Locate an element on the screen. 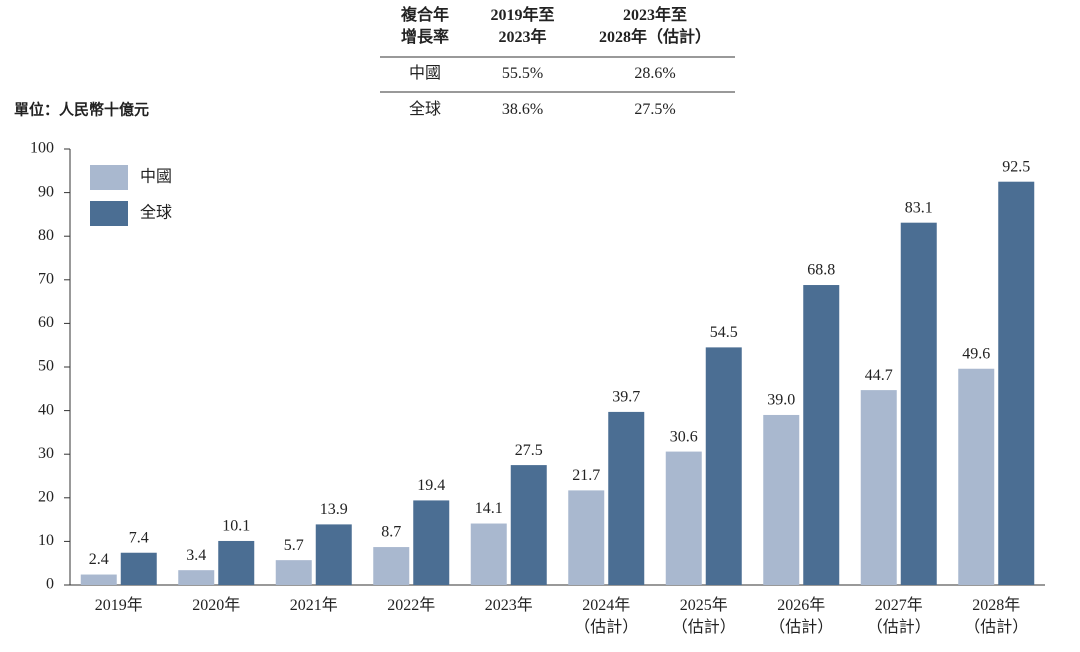  y-tick-label: 90 is located at coordinates (46, 191).